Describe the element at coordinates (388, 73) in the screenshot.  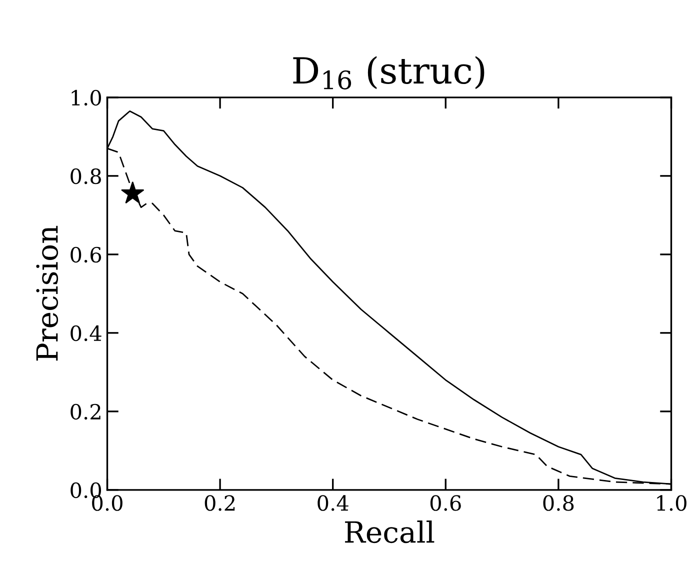
I see `chart-title: D$_{16}$ (struc)` at that location.